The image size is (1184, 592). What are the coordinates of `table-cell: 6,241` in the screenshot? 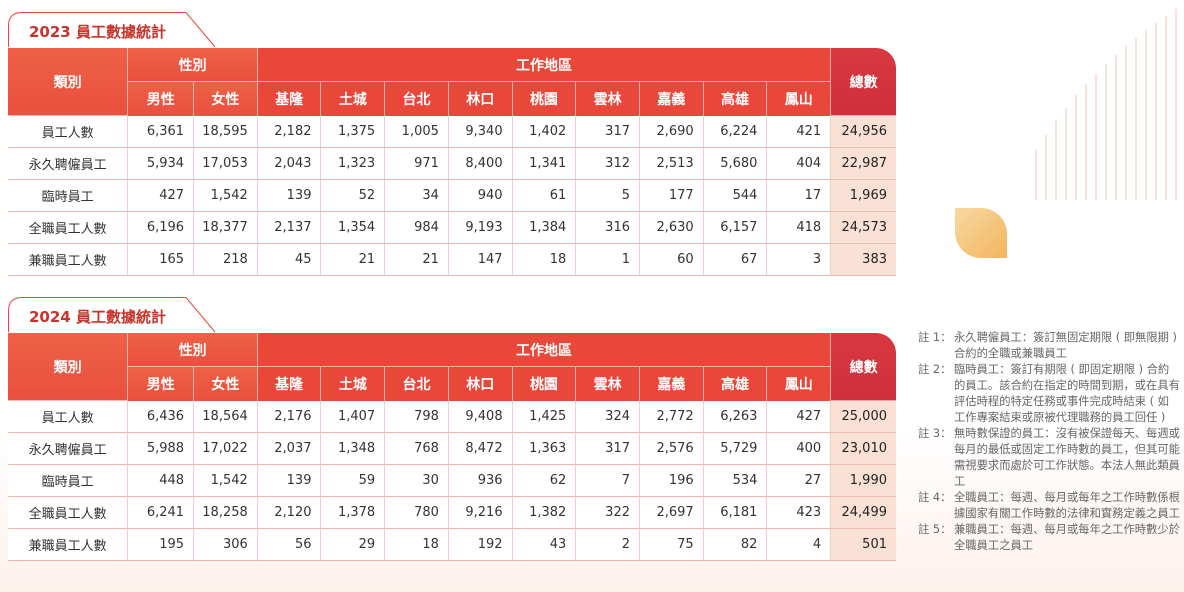 It's located at (161, 513).